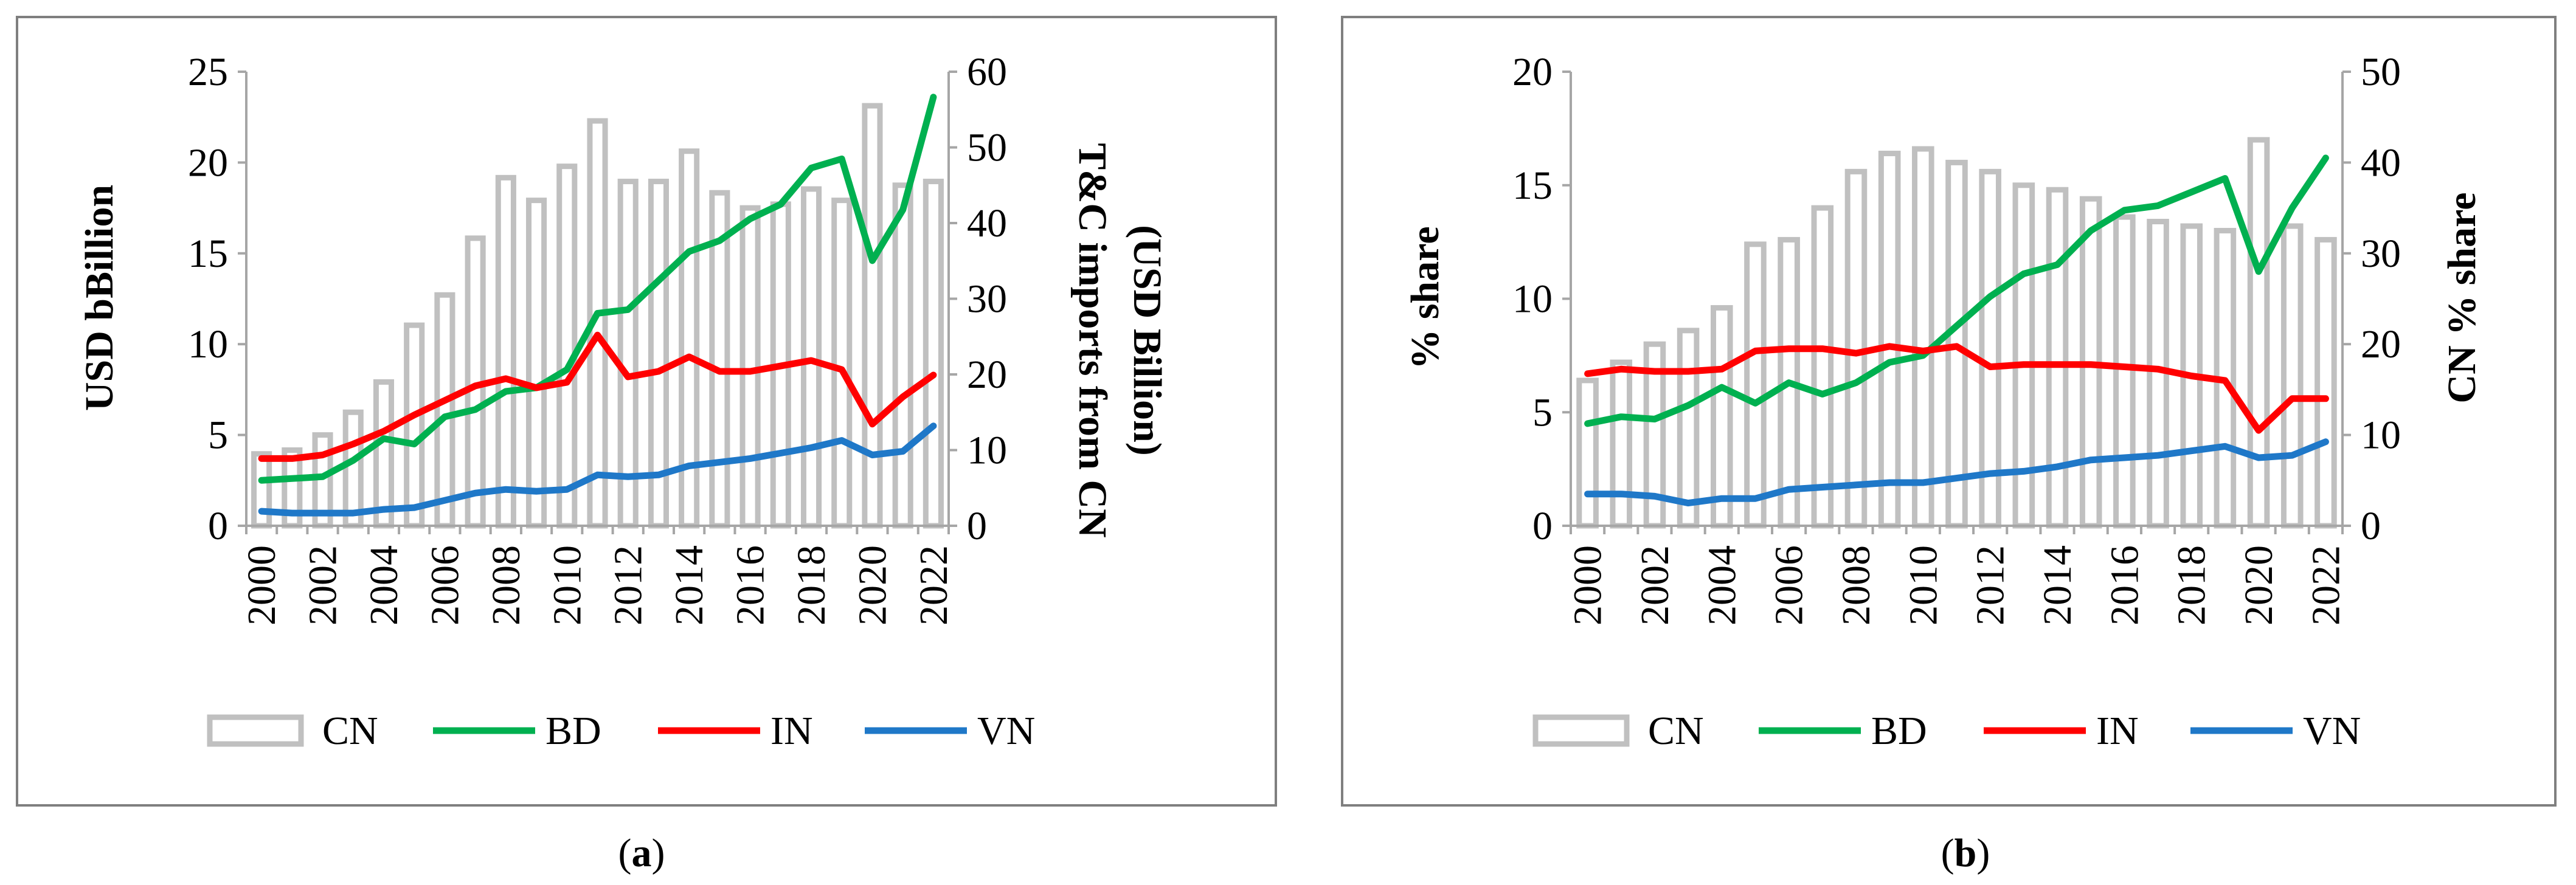 The height and width of the screenshot is (885, 2576). Describe the element at coordinates (621, 731) in the screenshot. I see `panel-a-legend: CN BD IN VN` at that location.